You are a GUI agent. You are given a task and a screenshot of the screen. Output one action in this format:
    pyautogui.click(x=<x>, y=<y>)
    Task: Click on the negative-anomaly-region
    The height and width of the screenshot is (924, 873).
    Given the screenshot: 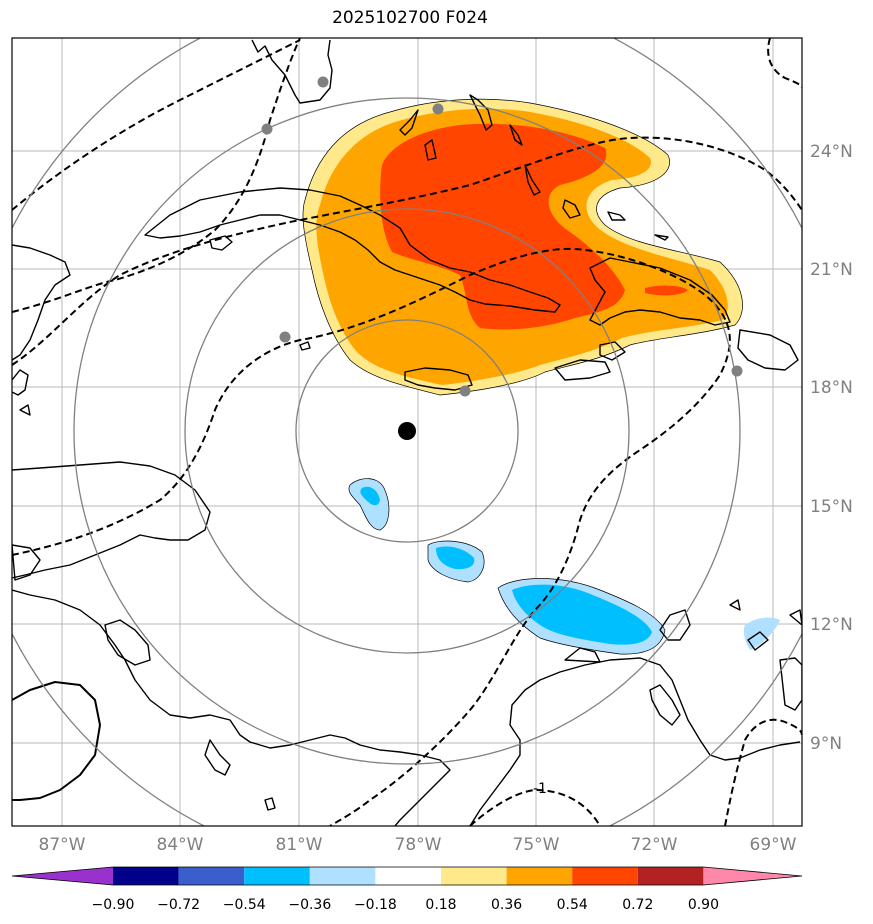 What is the action you would take?
    pyautogui.click(x=564, y=566)
    